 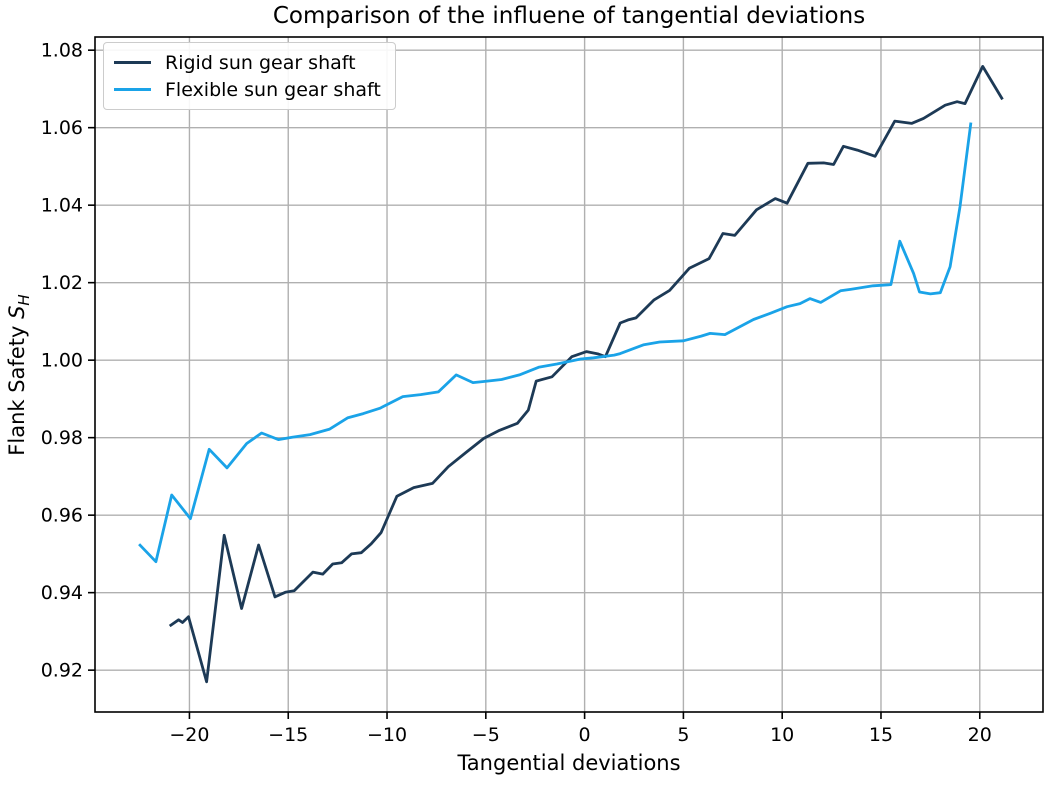 I want to click on y-tick-label: 1.04, so click(x=62, y=206).